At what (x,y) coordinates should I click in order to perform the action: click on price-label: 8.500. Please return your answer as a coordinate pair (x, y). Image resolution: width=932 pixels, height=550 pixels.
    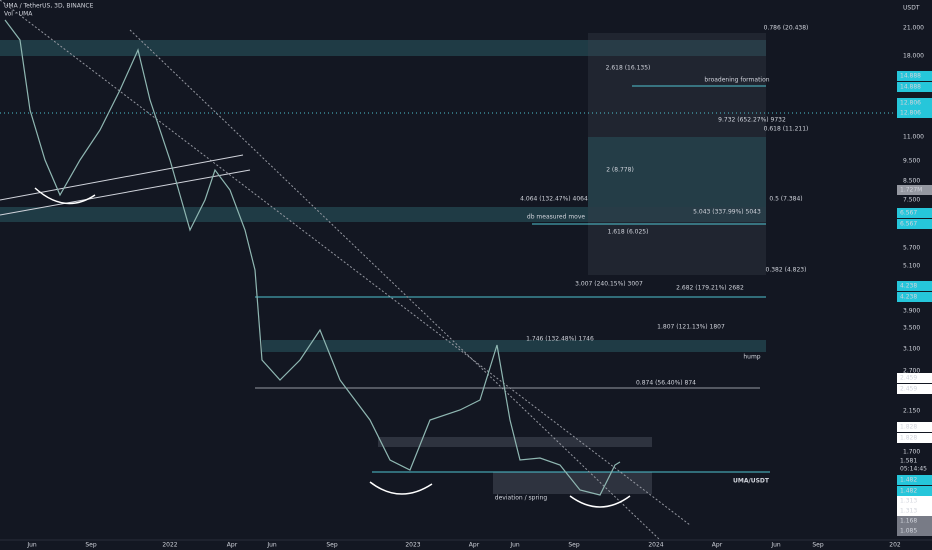
    Looking at the image, I should click on (911, 181).